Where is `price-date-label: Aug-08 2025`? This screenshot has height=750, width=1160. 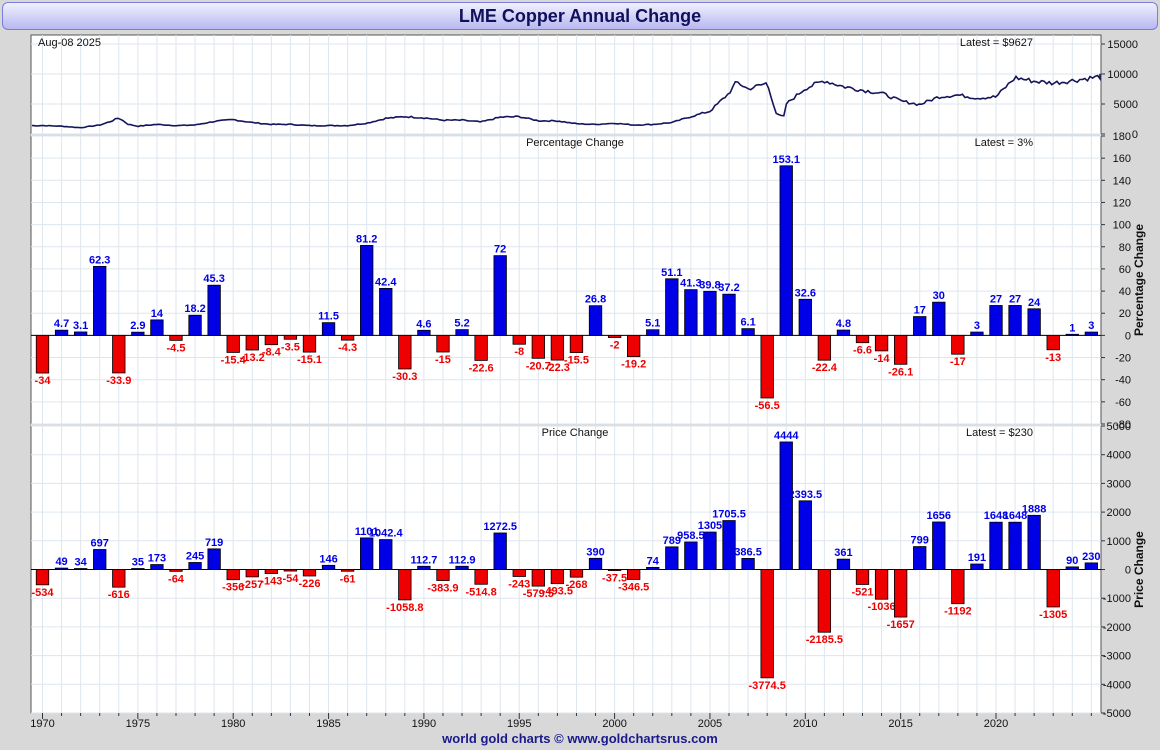 price-date-label: Aug-08 2025 is located at coordinates (69, 43).